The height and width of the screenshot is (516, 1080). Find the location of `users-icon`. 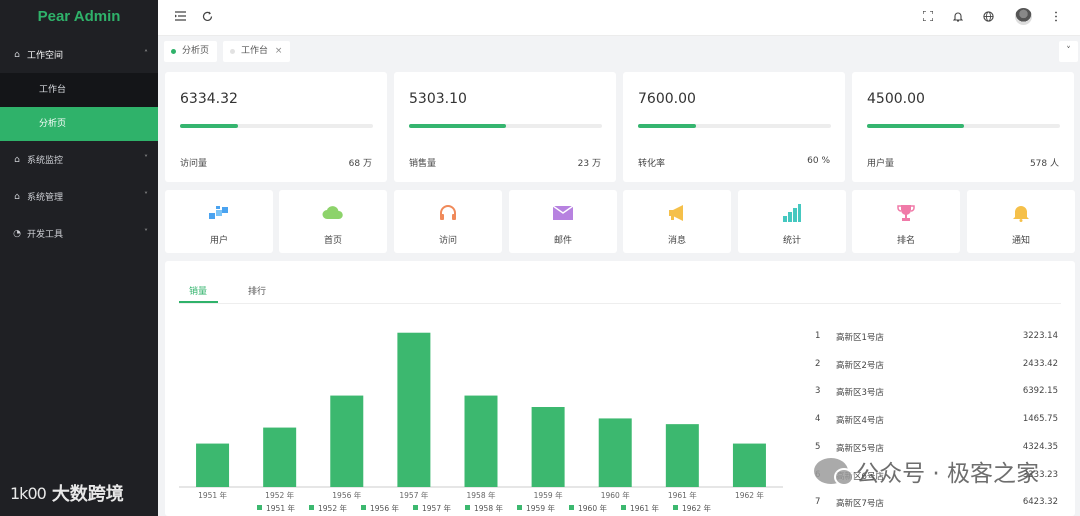

users-icon is located at coordinates (219, 213).